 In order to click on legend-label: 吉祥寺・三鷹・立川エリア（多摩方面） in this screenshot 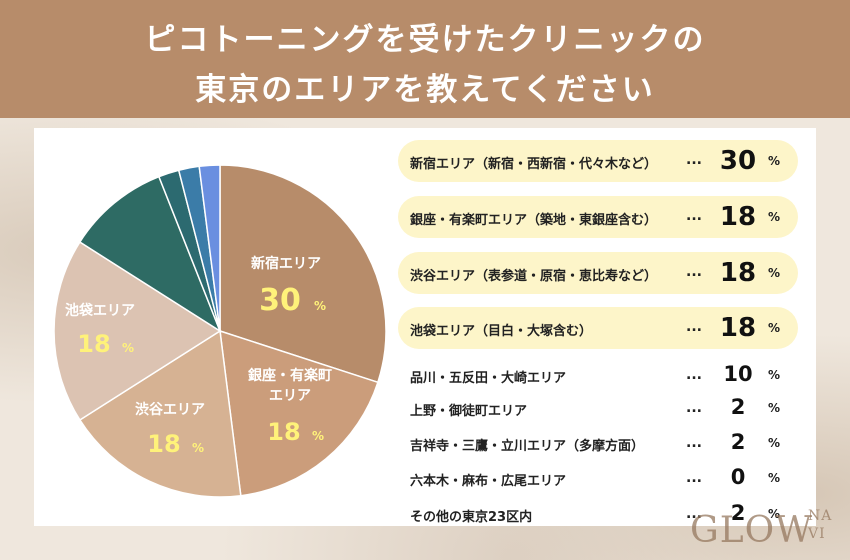, I will do `click(527, 446)`.